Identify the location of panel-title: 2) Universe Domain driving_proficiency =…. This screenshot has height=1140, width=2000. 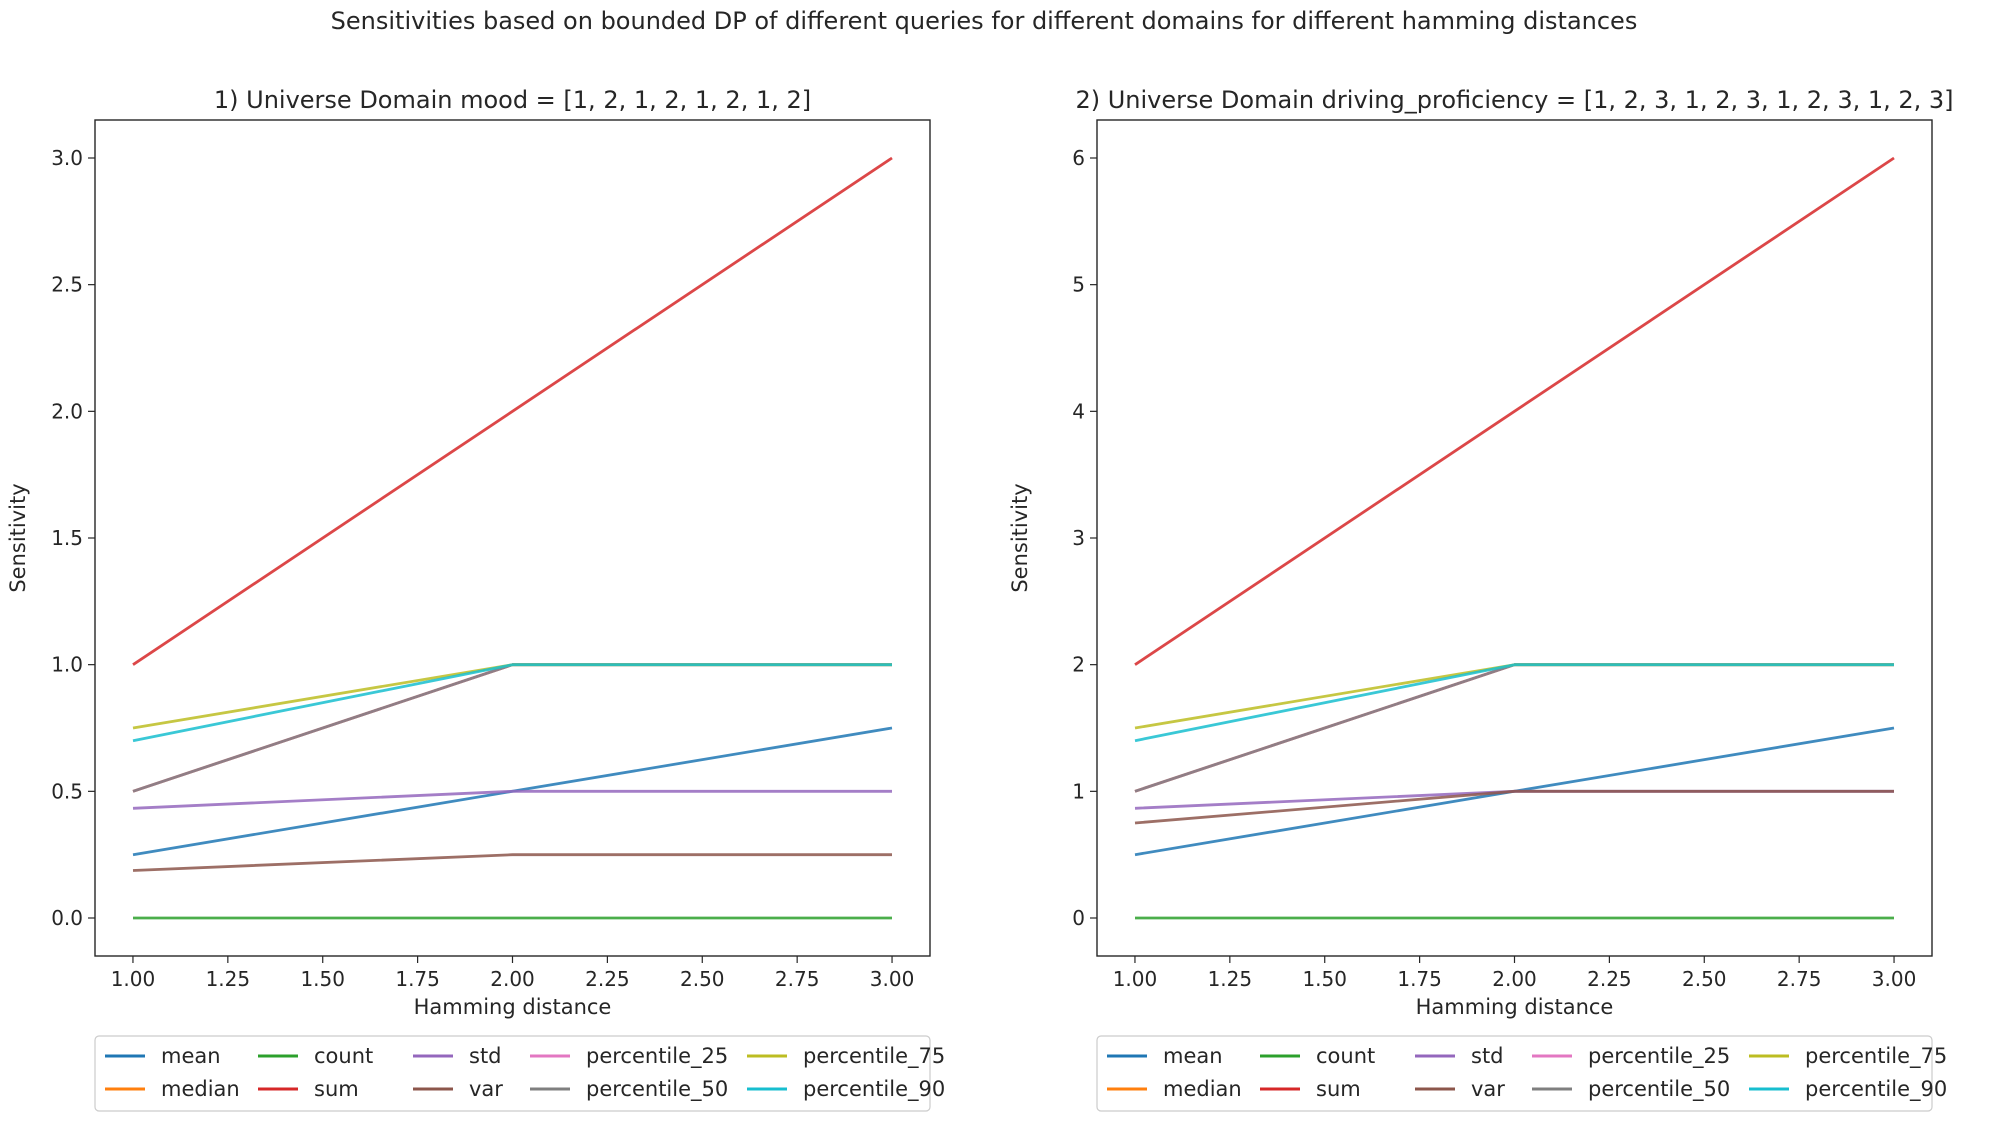
(1514, 100).